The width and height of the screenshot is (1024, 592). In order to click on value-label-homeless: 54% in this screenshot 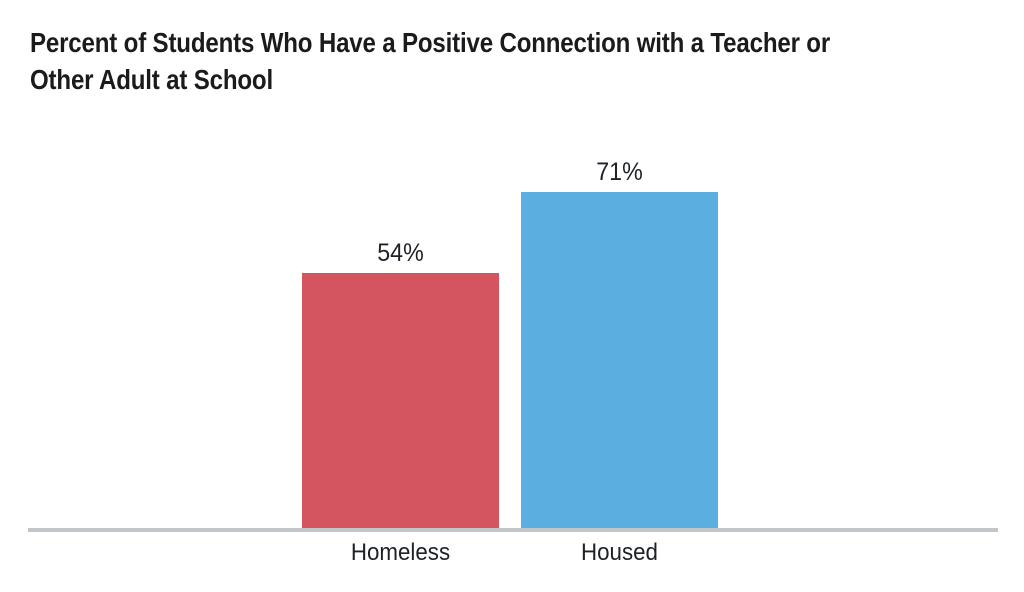, I will do `click(400, 253)`.